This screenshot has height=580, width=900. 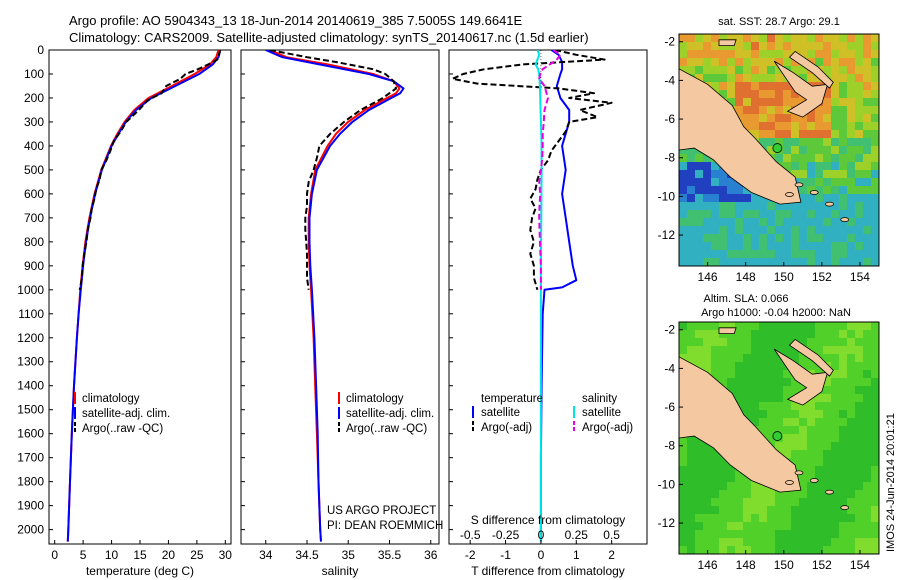 What do you see at coordinates (381, 511) in the screenshot?
I see `project-label: US ARGO PROJECT` at bounding box center [381, 511].